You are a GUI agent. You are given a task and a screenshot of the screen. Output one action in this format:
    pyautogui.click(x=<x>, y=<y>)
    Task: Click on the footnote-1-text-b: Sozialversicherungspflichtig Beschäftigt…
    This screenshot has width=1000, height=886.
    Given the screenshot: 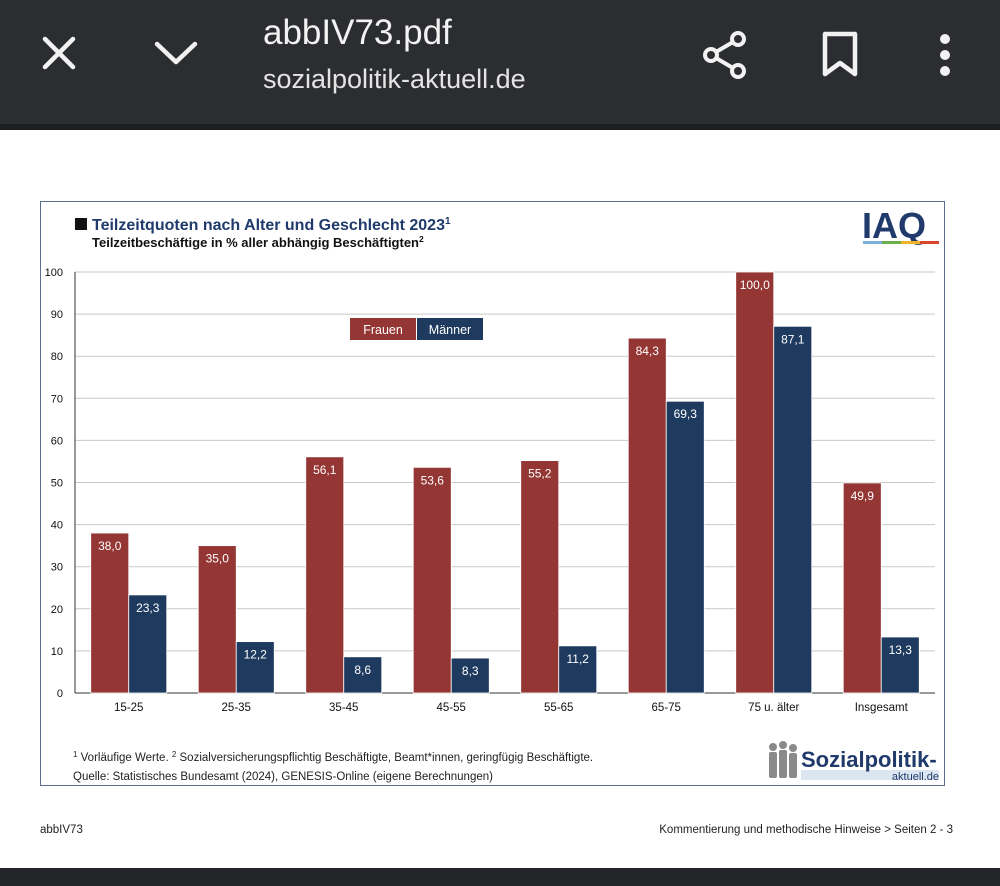 What is the action you would take?
    pyautogui.click(x=384, y=758)
    